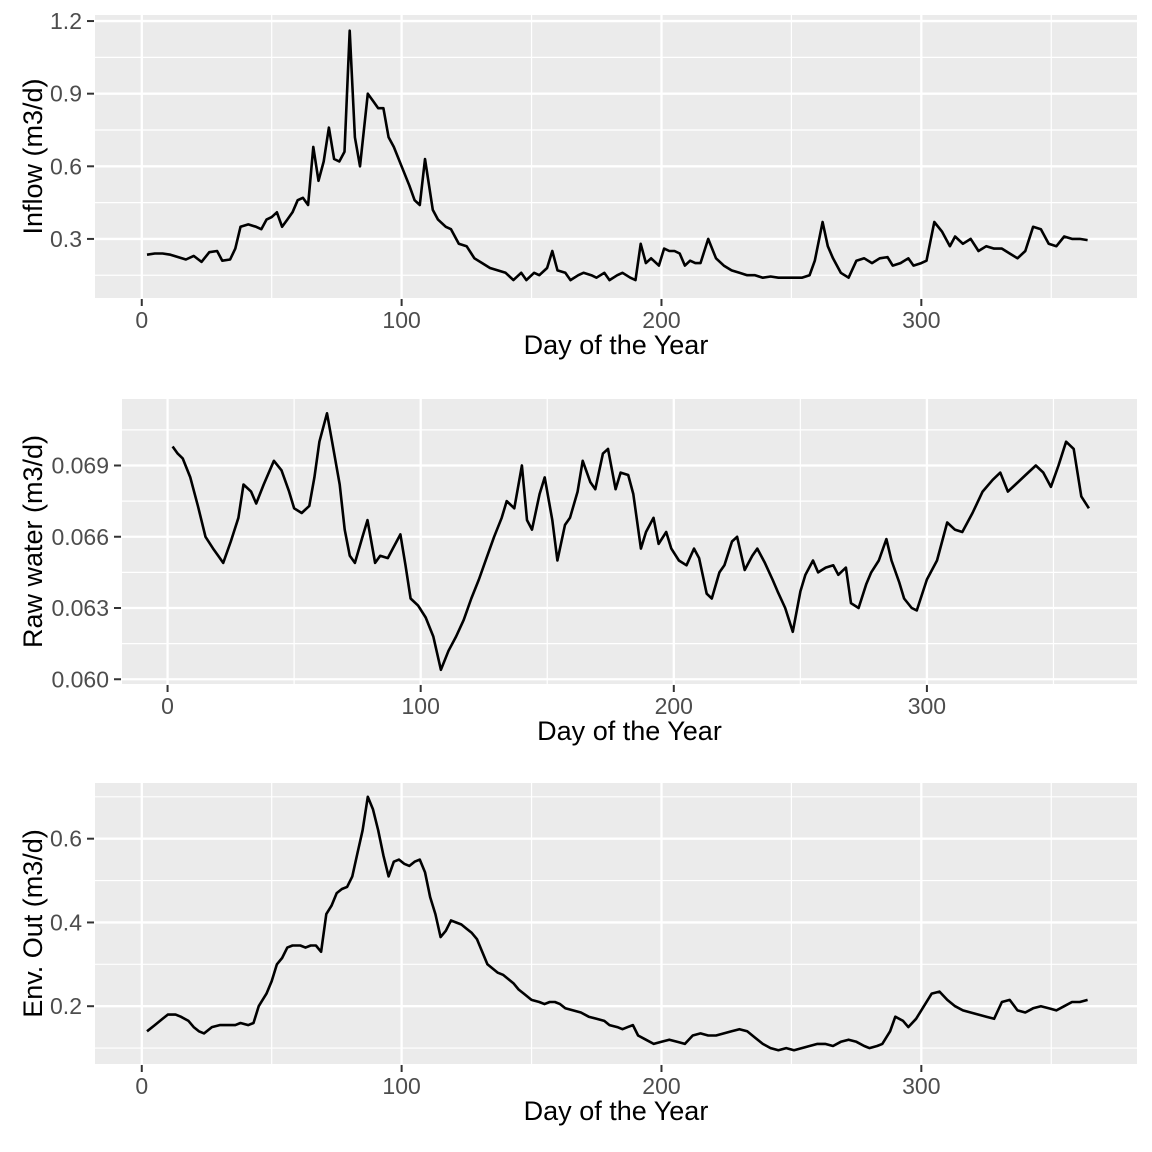  Describe the element at coordinates (33, 923) in the screenshot. I see `y-axis-title: Env. Out (m3/d)` at that location.